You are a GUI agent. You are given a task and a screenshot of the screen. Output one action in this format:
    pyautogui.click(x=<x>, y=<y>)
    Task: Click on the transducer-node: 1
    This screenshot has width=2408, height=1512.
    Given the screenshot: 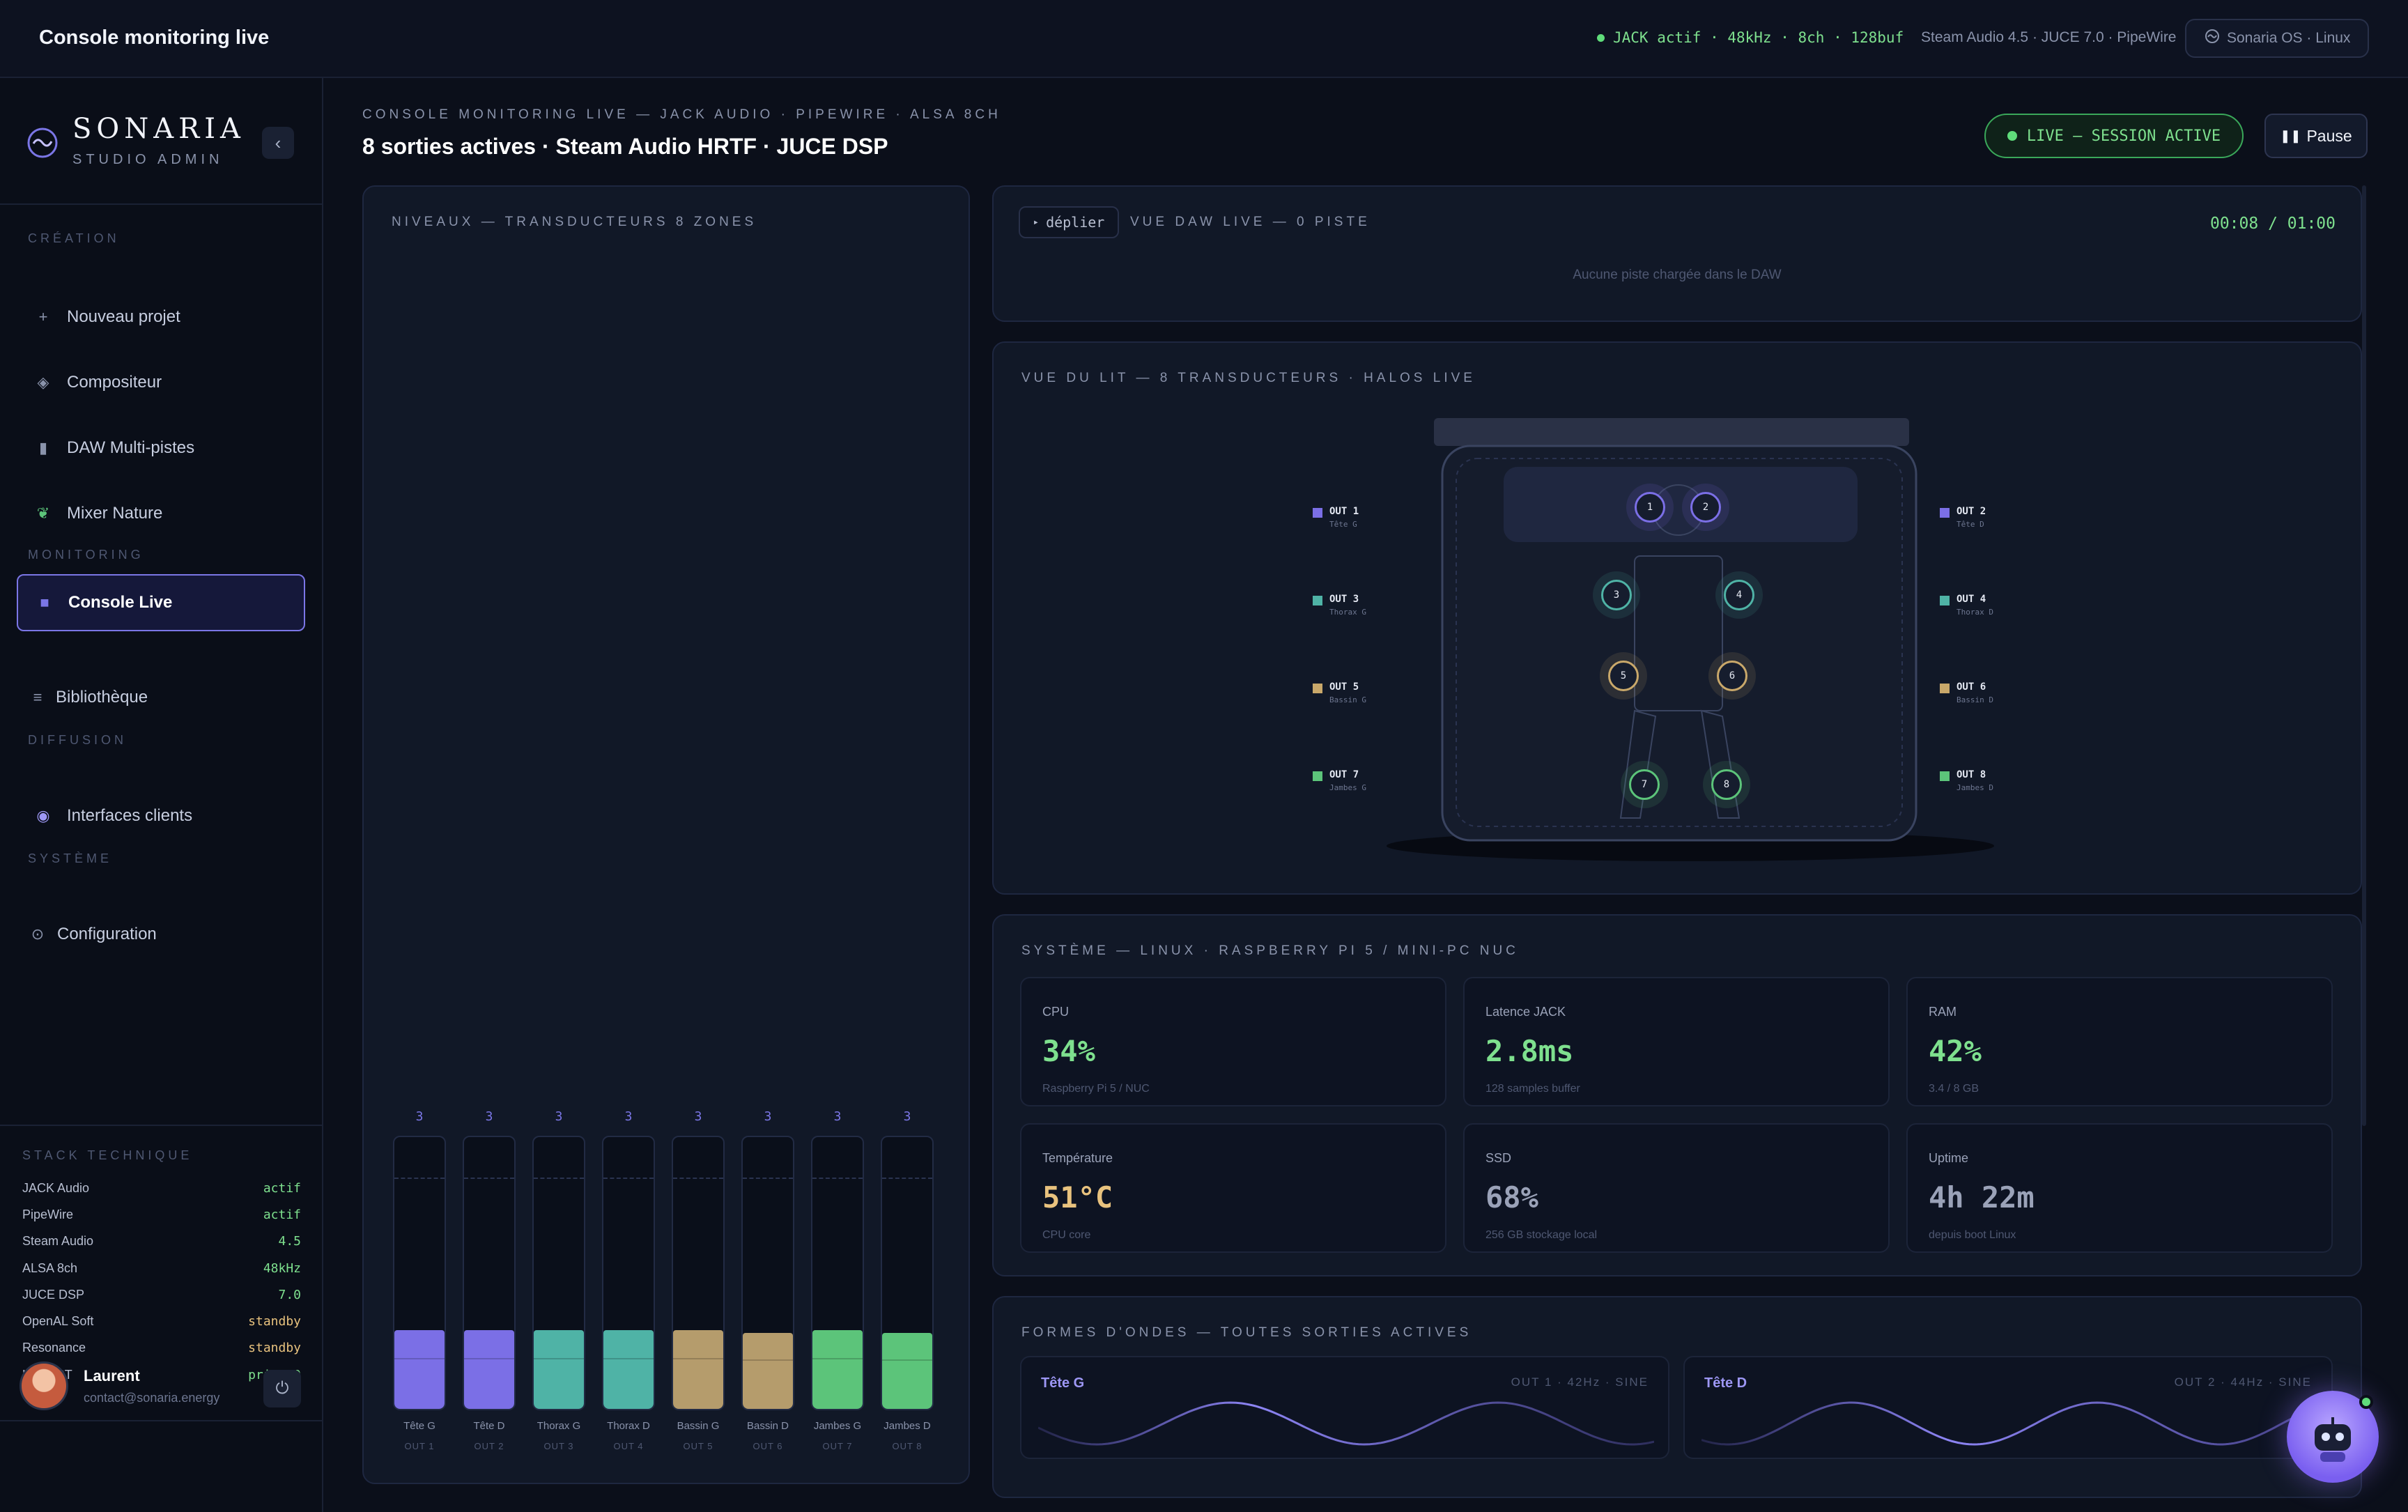 What is the action you would take?
    pyautogui.click(x=1650, y=507)
    